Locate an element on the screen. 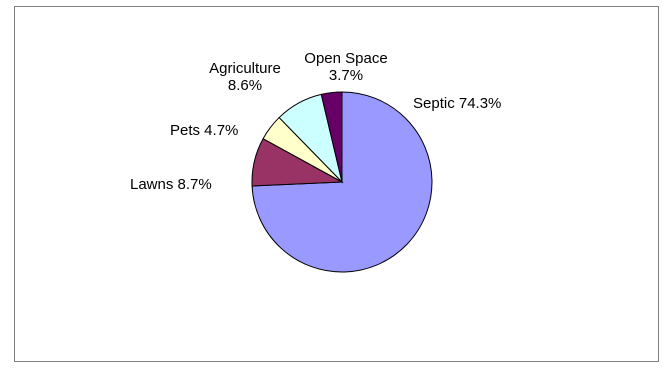 This screenshot has height=368, width=665. slice-label-septic: Septic 74.3% is located at coordinates (457, 103).